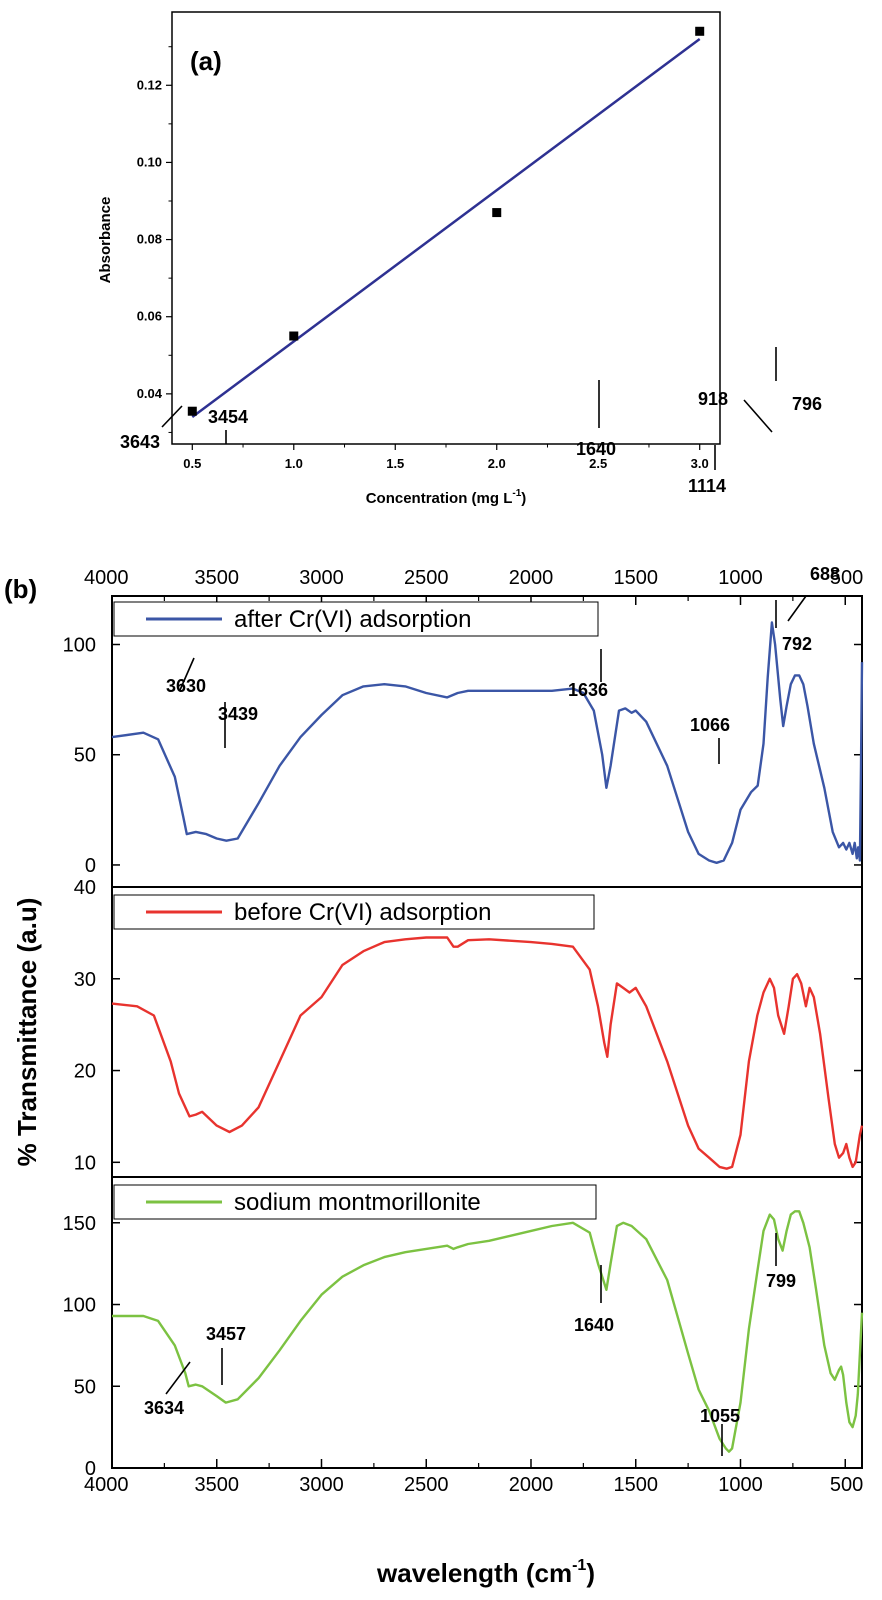 The height and width of the screenshot is (1600, 882). I want to click on x-axis-title-b: wavelength (cm-1), so click(485, 1572).